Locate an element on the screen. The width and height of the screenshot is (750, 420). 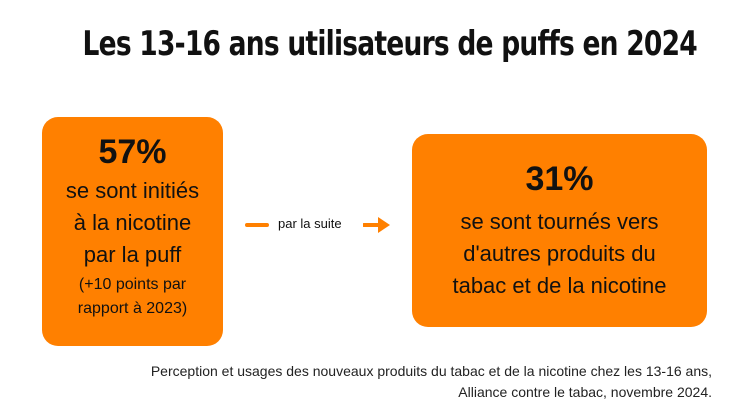
stat-description-line: par la puff is located at coordinates (132, 254).